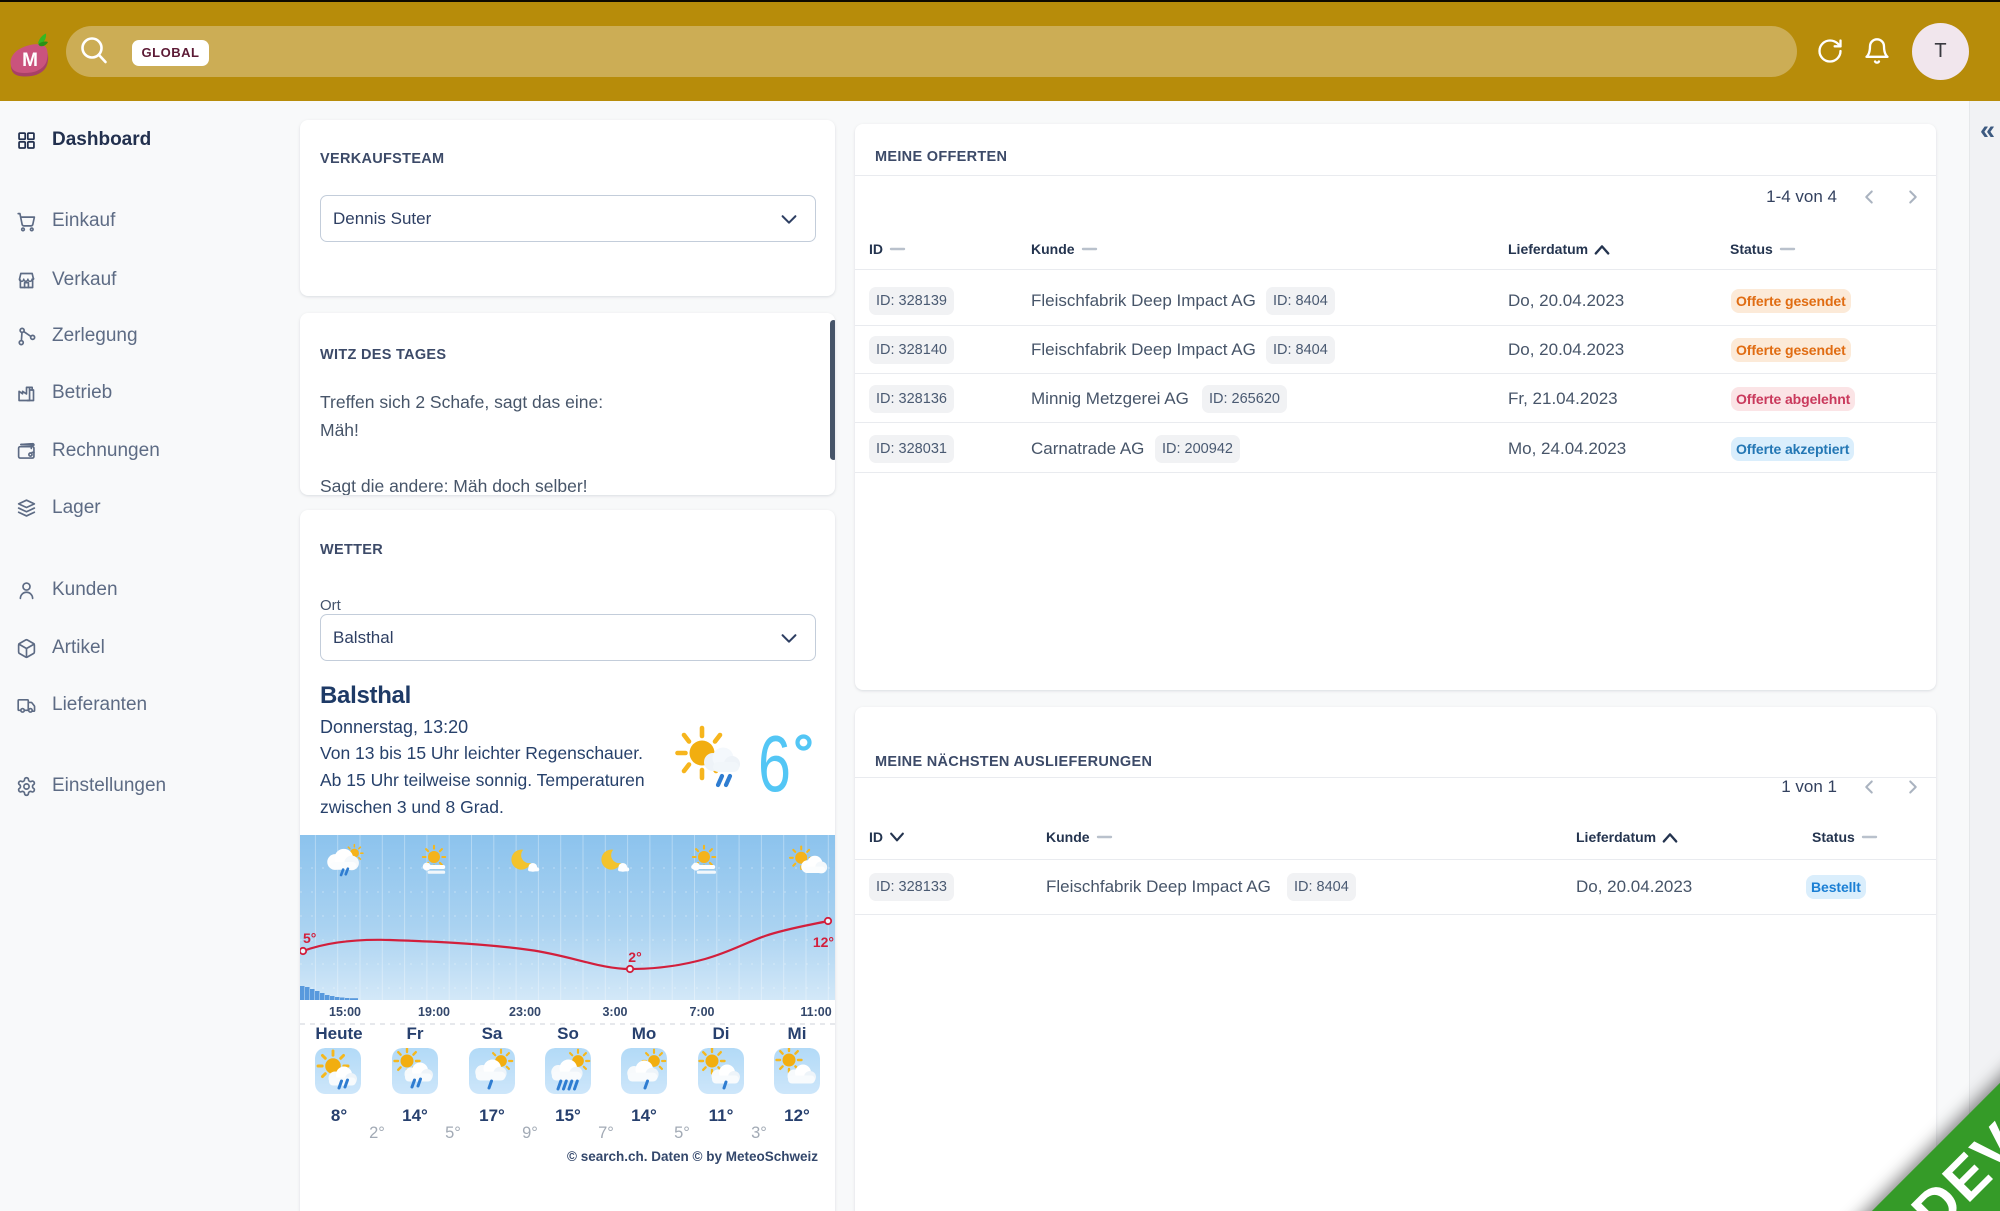 Image resolution: width=2000 pixels, height=1211 pixels. What do you see at coordinates (614, 1012) in the screenshot?
I see `svg-text: 3:00` at bounding box center [614, 1012].